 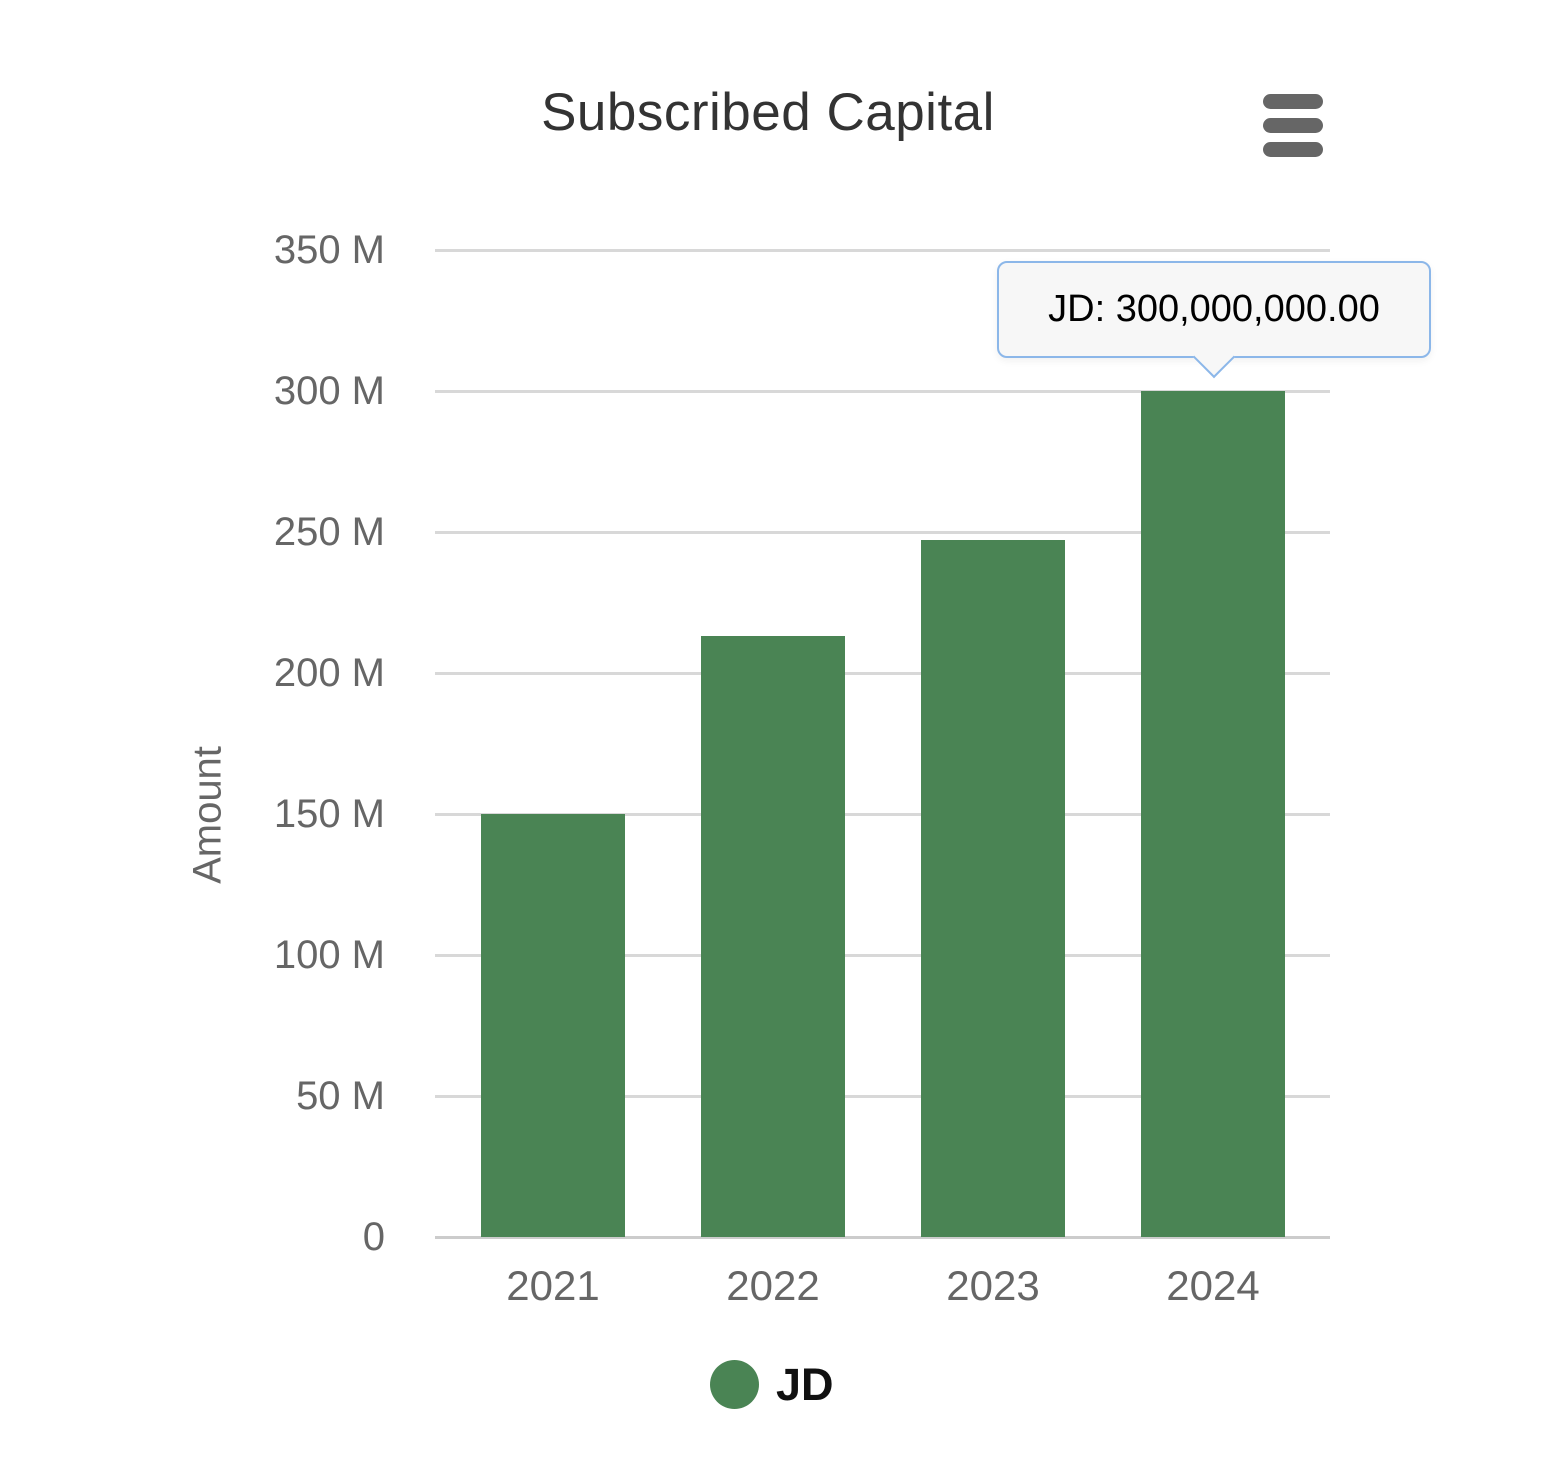 I want to click on x-axis-category-label: 2021, so click(x=553, y=1285).